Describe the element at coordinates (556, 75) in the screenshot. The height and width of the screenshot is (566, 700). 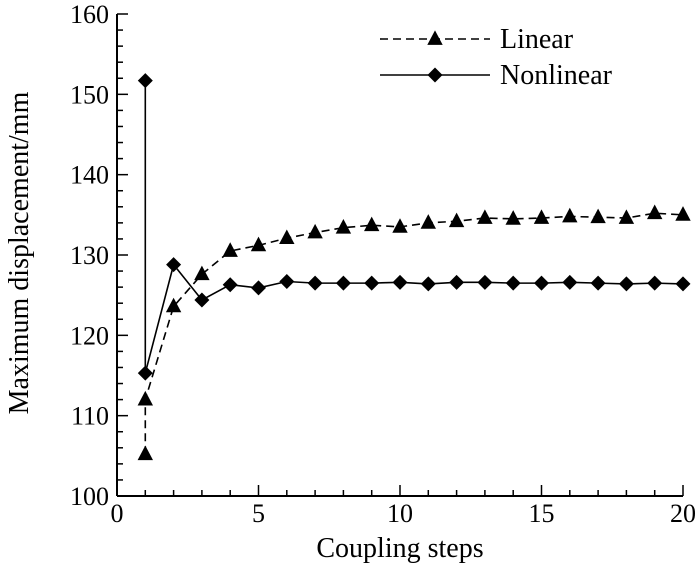
I see `legend-label-nonlinear: Nonlinear` at that location.